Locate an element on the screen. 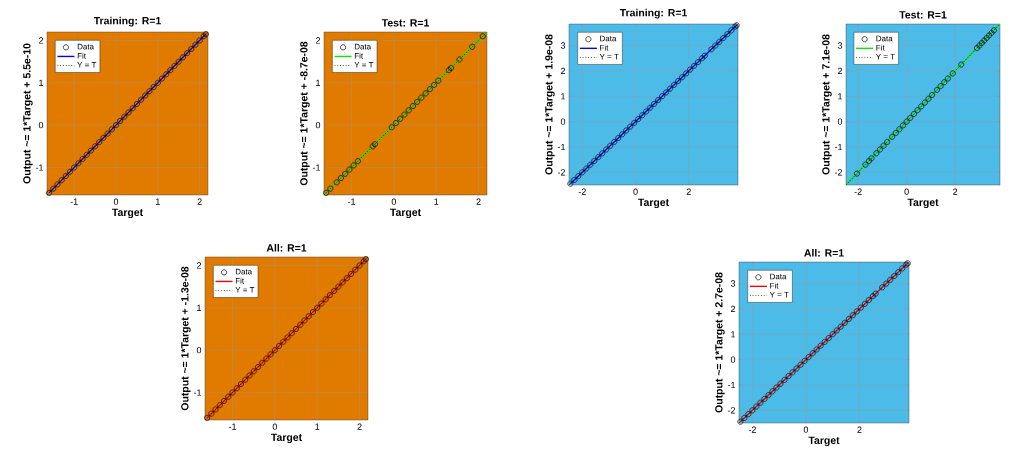 The height and width of the screenshot is (466, 1014). chart-title: Training: R=1 is located at coordinates (127, 21).